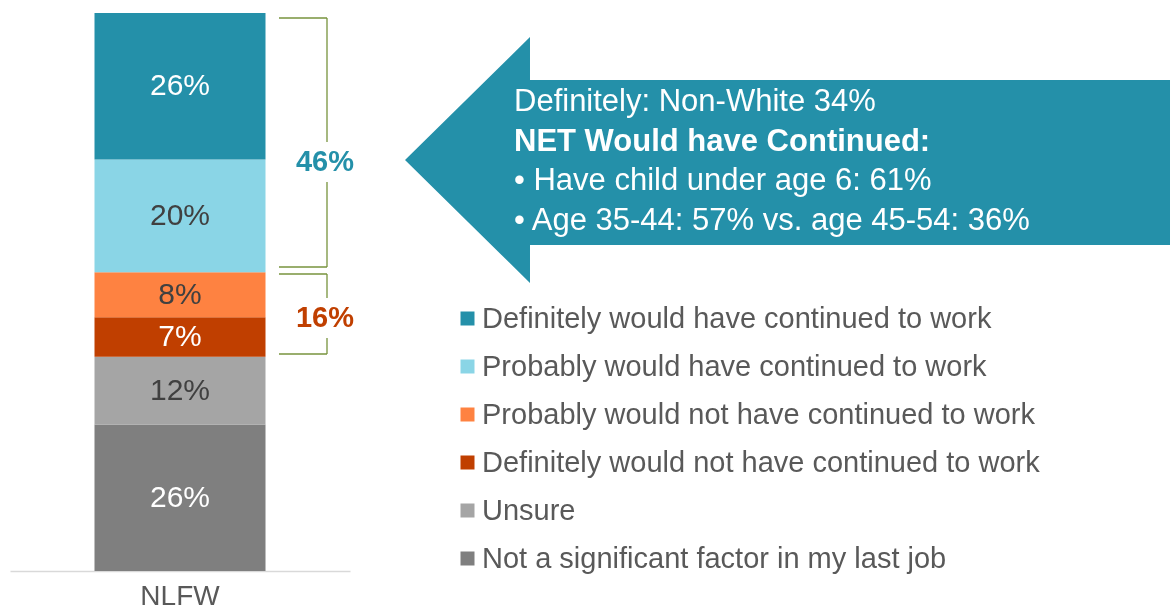 This screenshot has height=609, width=1173. I want to click on legend-label: Not a significant factor in my last job, so click(714, 557).